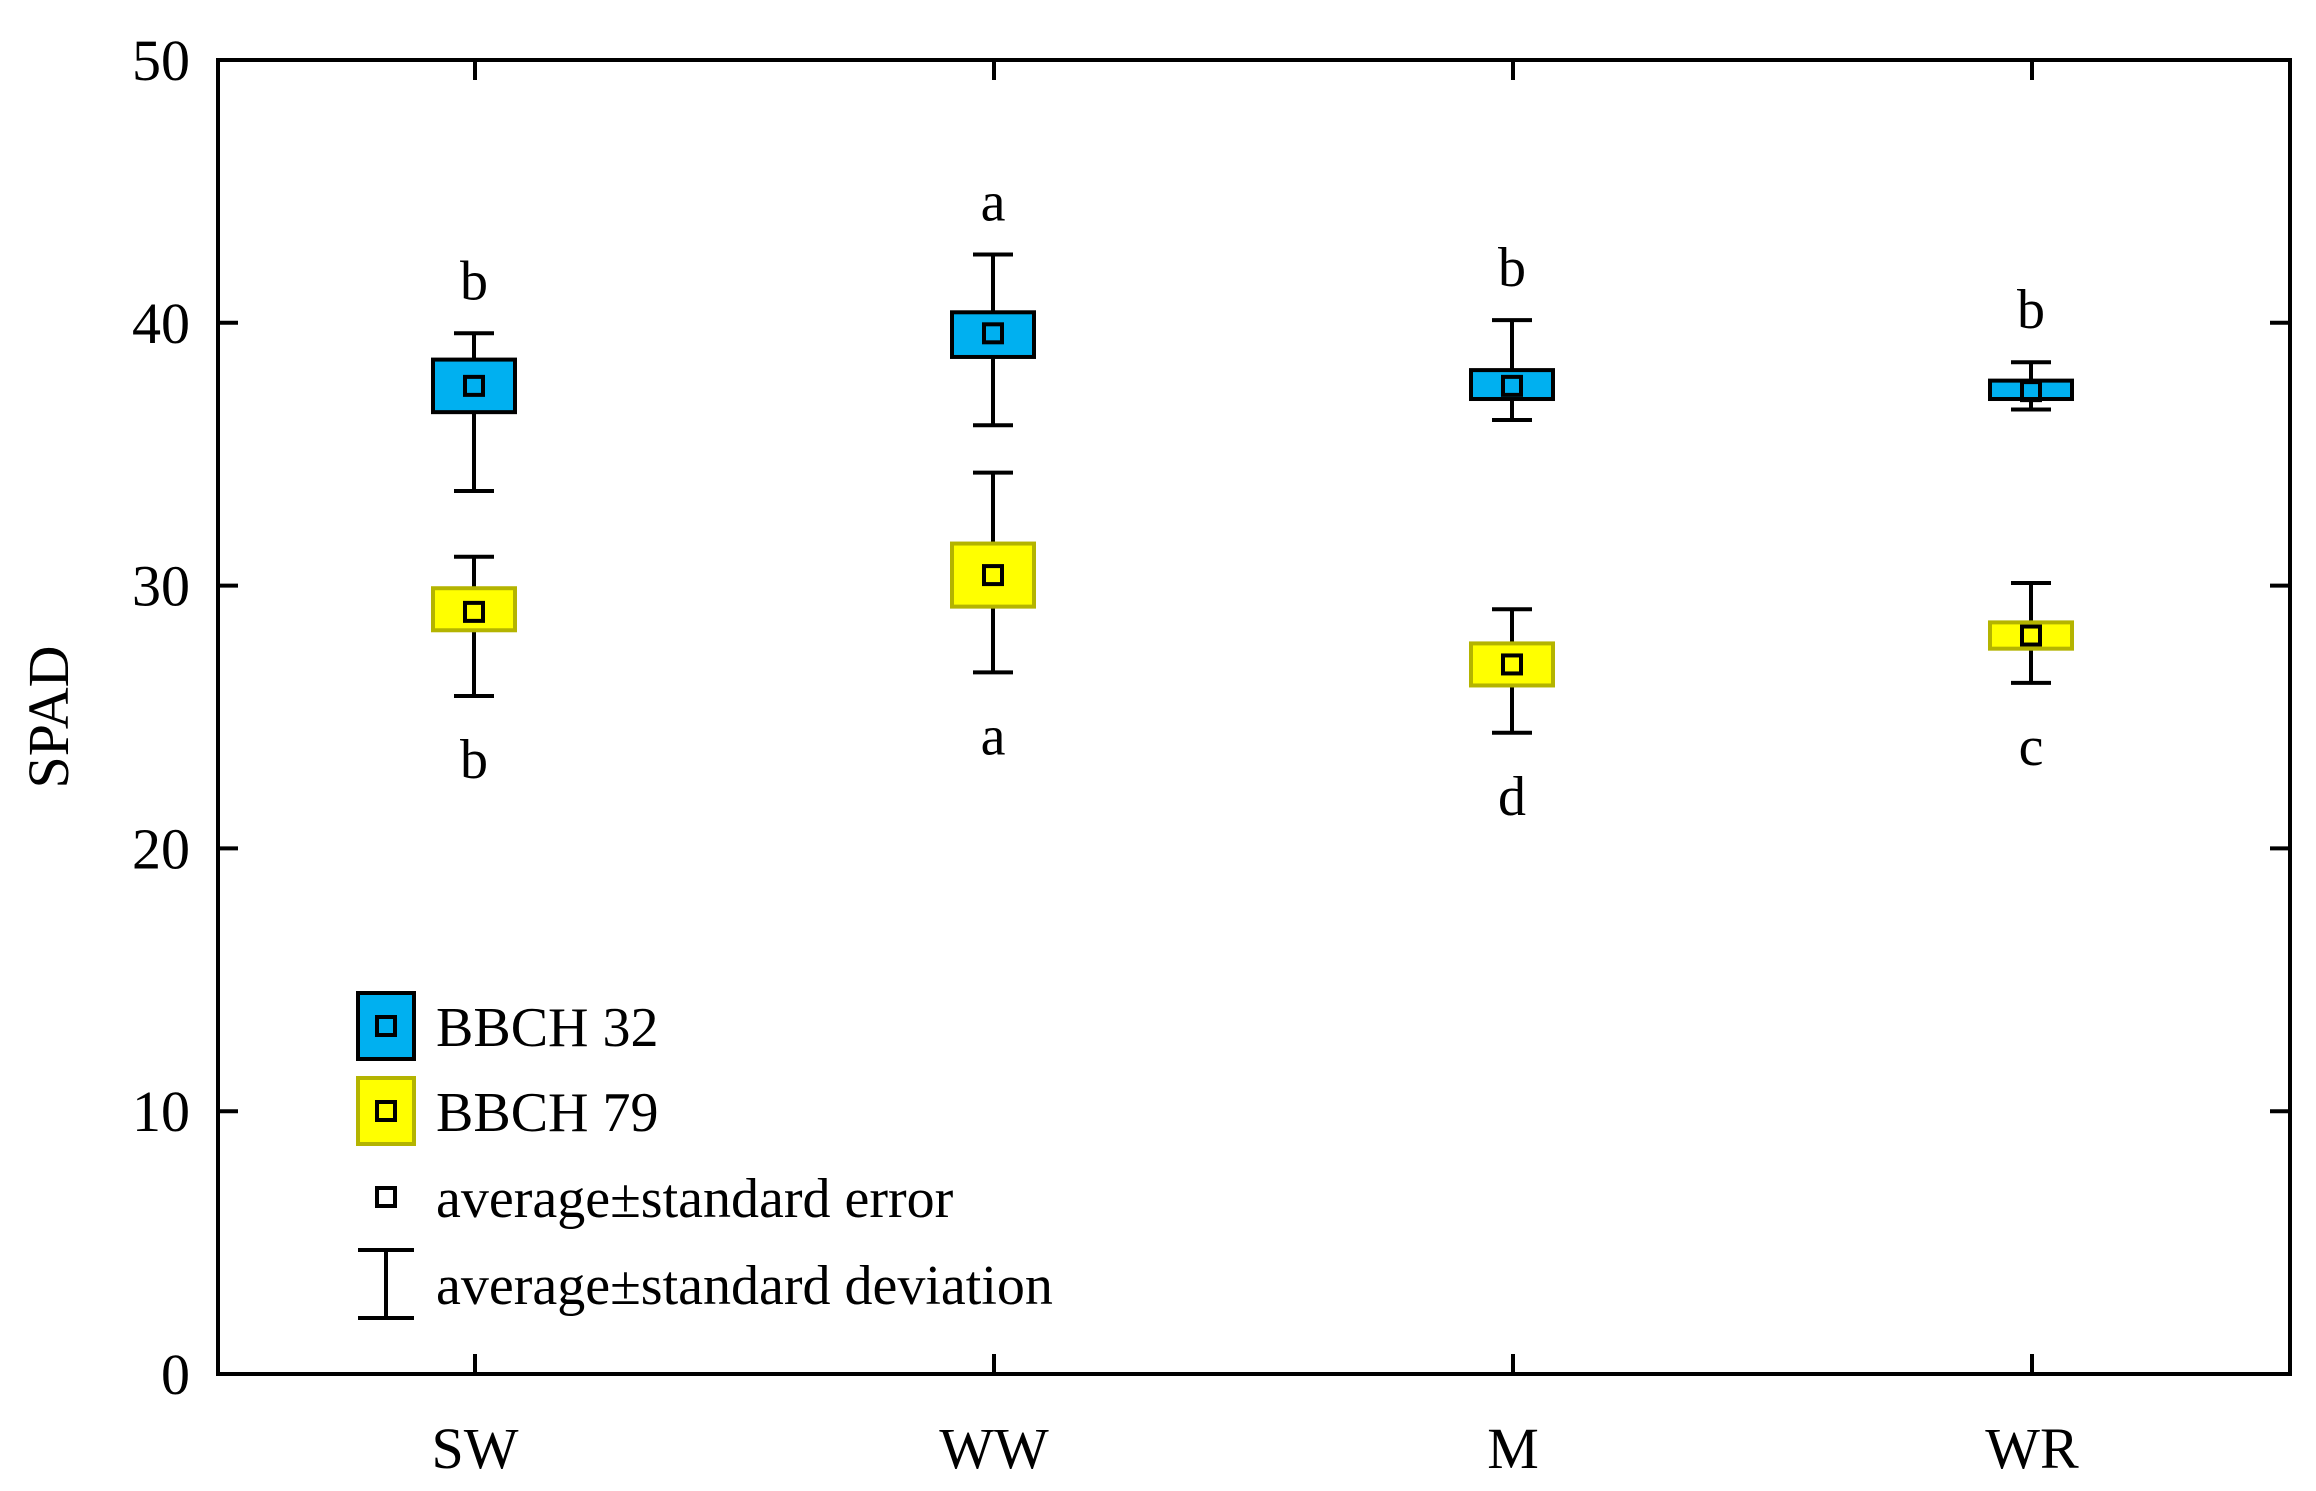  I want to click on y-axis-title: SPAD, so click(48, 717).